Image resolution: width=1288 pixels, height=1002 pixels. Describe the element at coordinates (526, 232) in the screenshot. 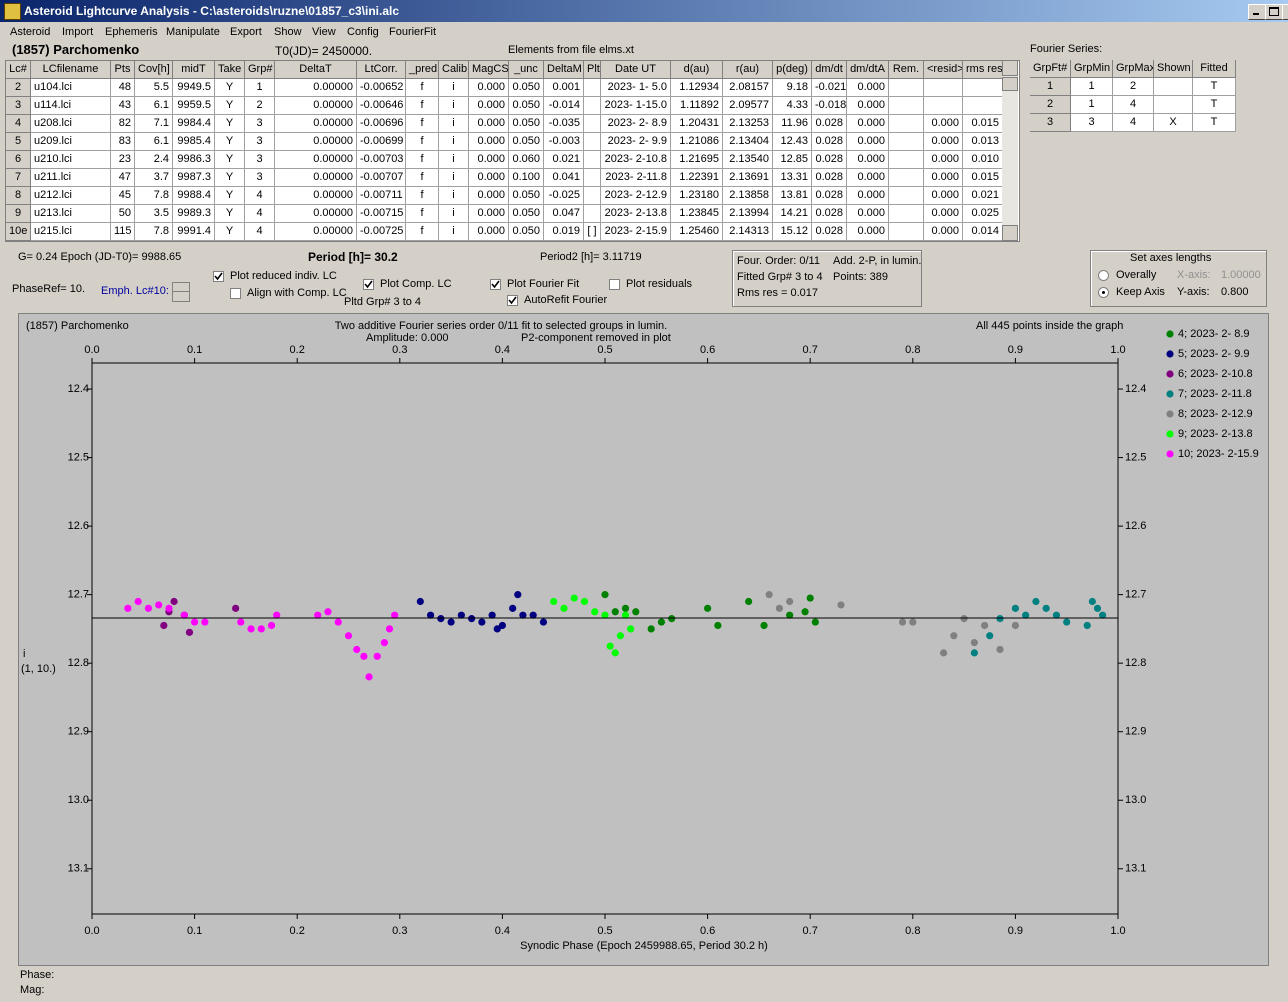

I see `table-cell: 0.050` at that location.